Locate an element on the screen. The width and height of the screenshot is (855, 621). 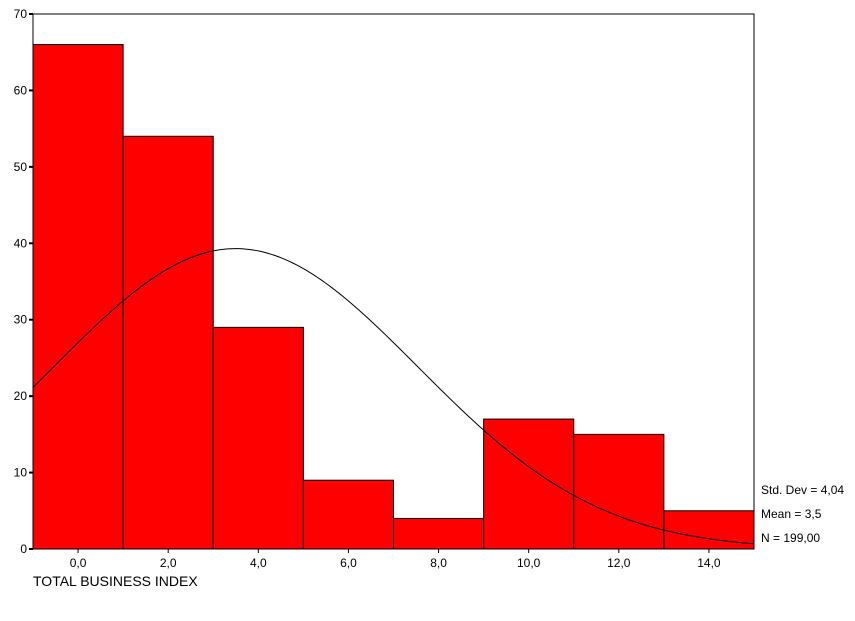
x-tick-label: 8,0 is located at coordinates (438, 563).